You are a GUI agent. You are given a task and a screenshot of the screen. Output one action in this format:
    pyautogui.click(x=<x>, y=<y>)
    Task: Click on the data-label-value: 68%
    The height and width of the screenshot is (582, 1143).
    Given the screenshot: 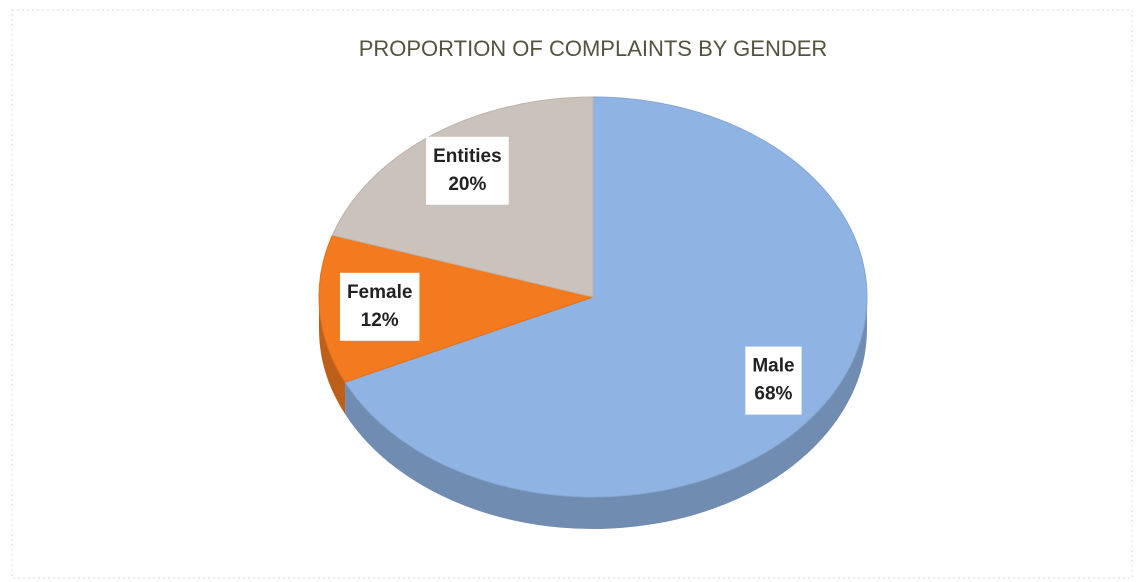 What is the action you would take?
    pyautogui.click(x=773, y=394)
    